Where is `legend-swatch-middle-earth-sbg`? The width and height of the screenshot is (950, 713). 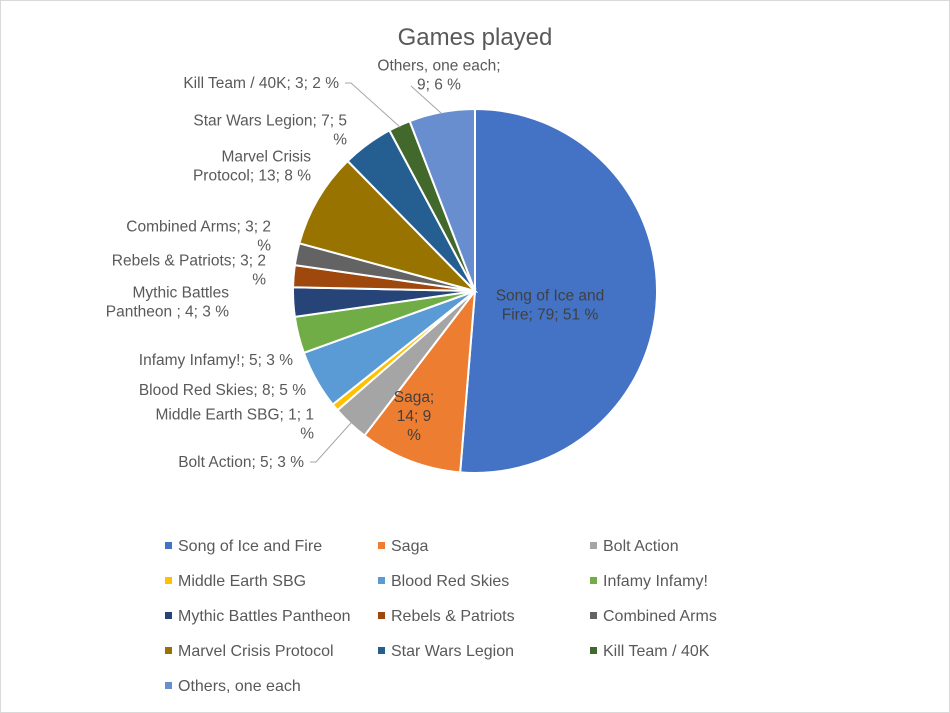
legend-swatch-middle-earth-sbg is located at coordinates (168, 580).